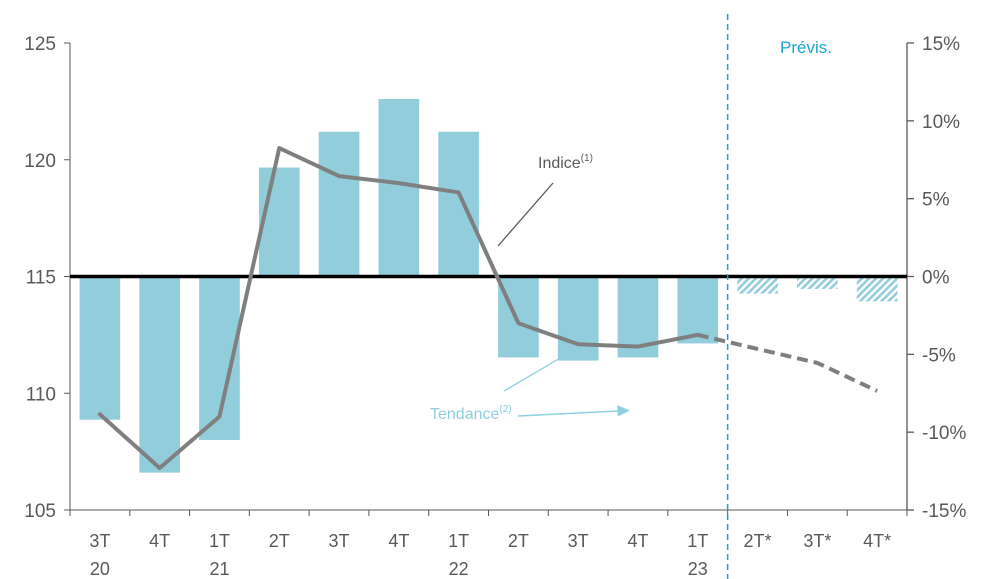 This screenshot has width=987, height=579. Describe the element at coordinates (936, 278) in the screenshot. I see `right-tick-label: 0%` at that location.